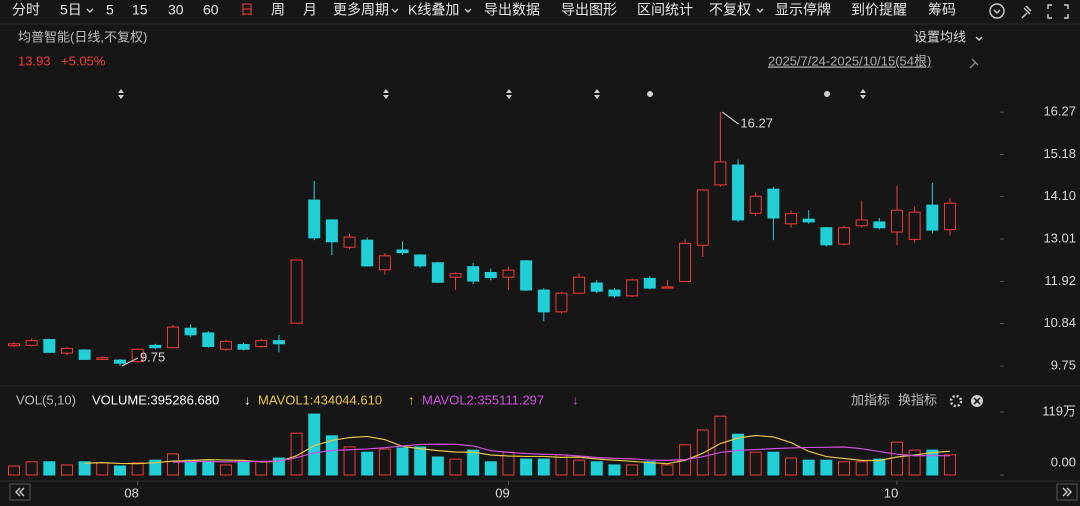  What do you see at coordinates (879, 10) in the screenshot?
I see `button: 到价提醒` at bounding box center [879, 10].